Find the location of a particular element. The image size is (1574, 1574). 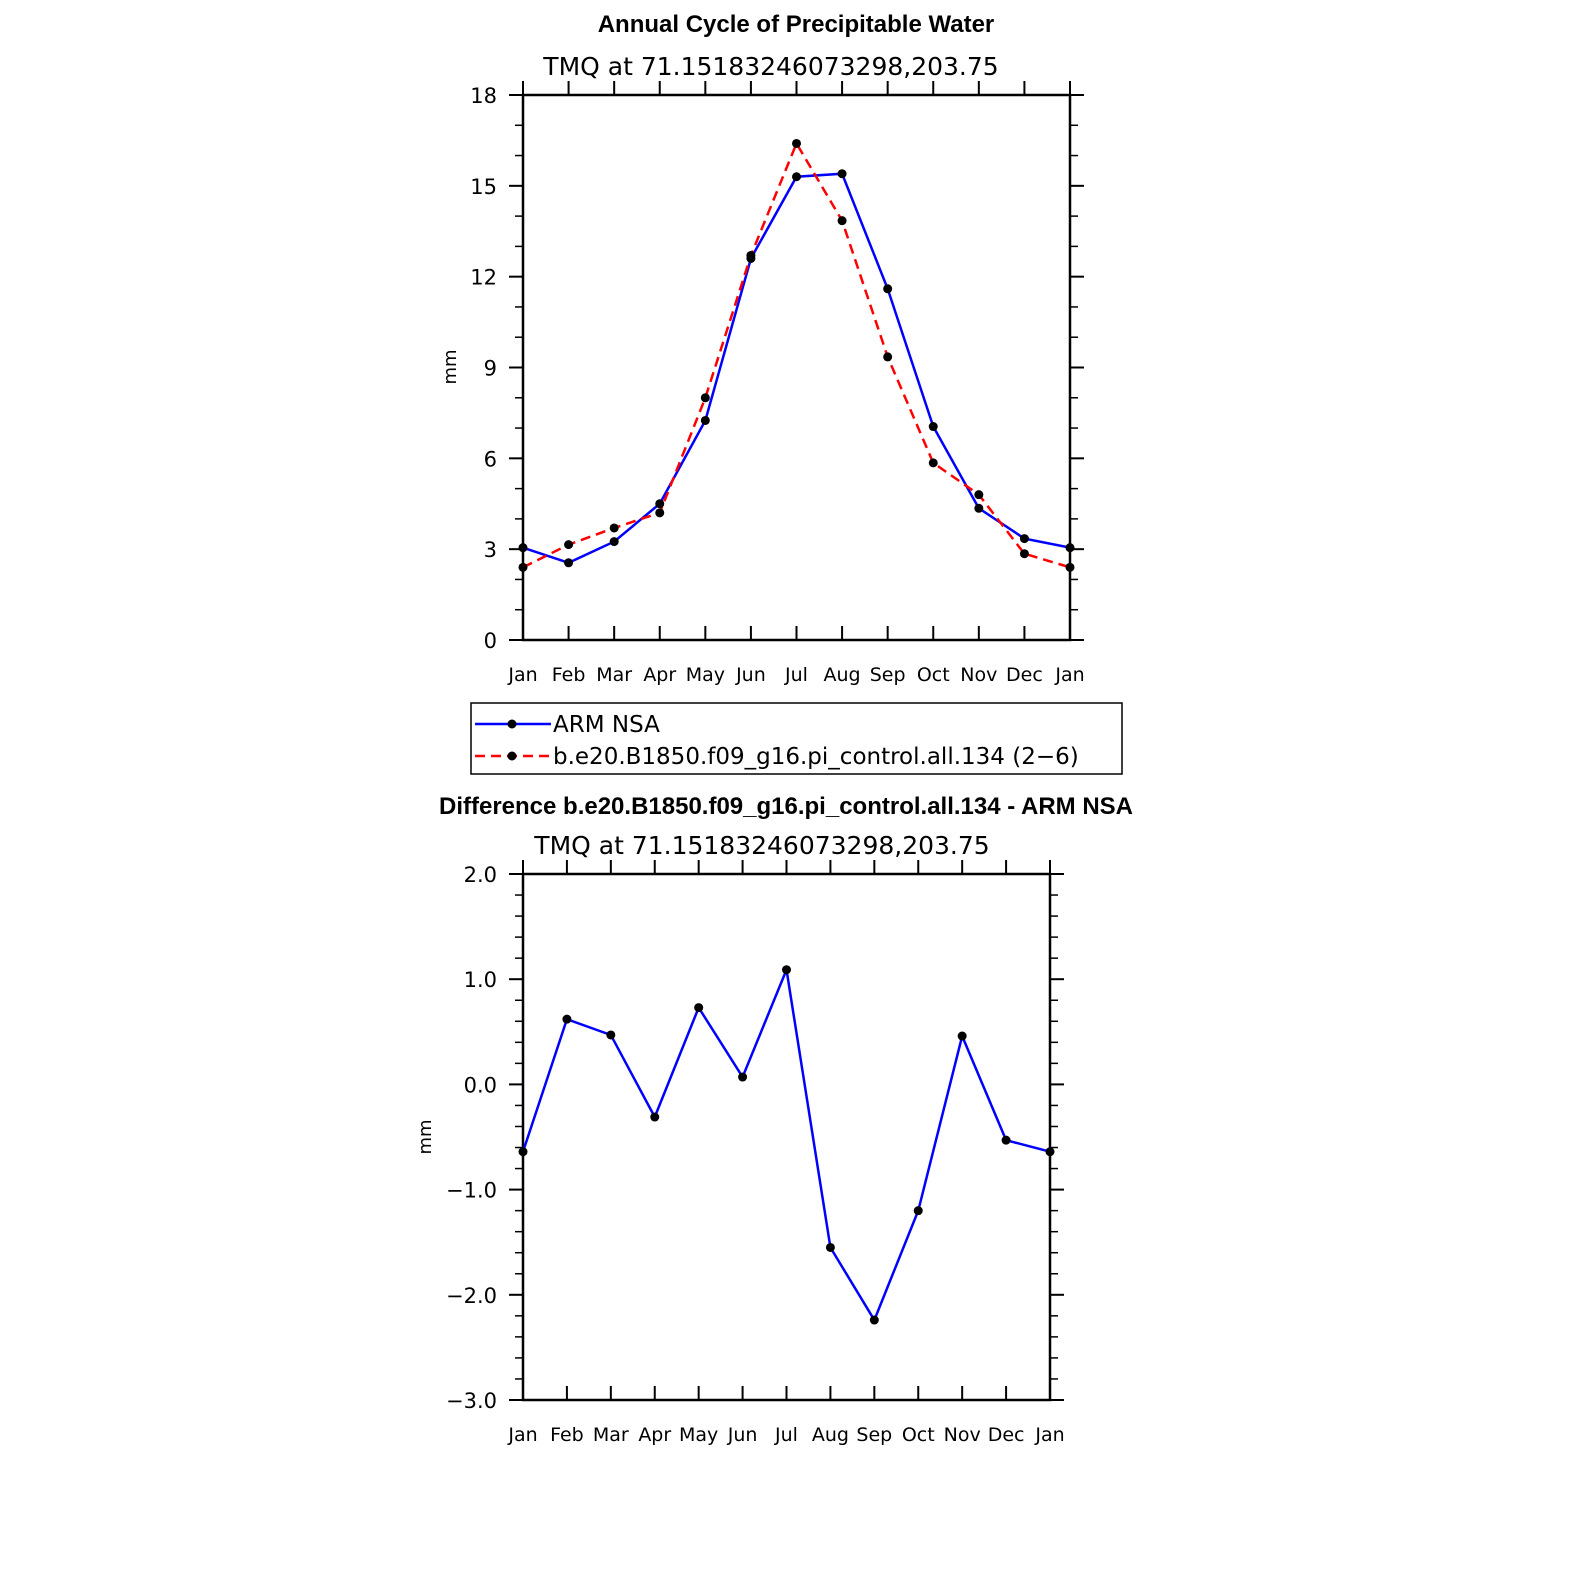

y-tick-label: 3 is located at coordinates (490, 550).